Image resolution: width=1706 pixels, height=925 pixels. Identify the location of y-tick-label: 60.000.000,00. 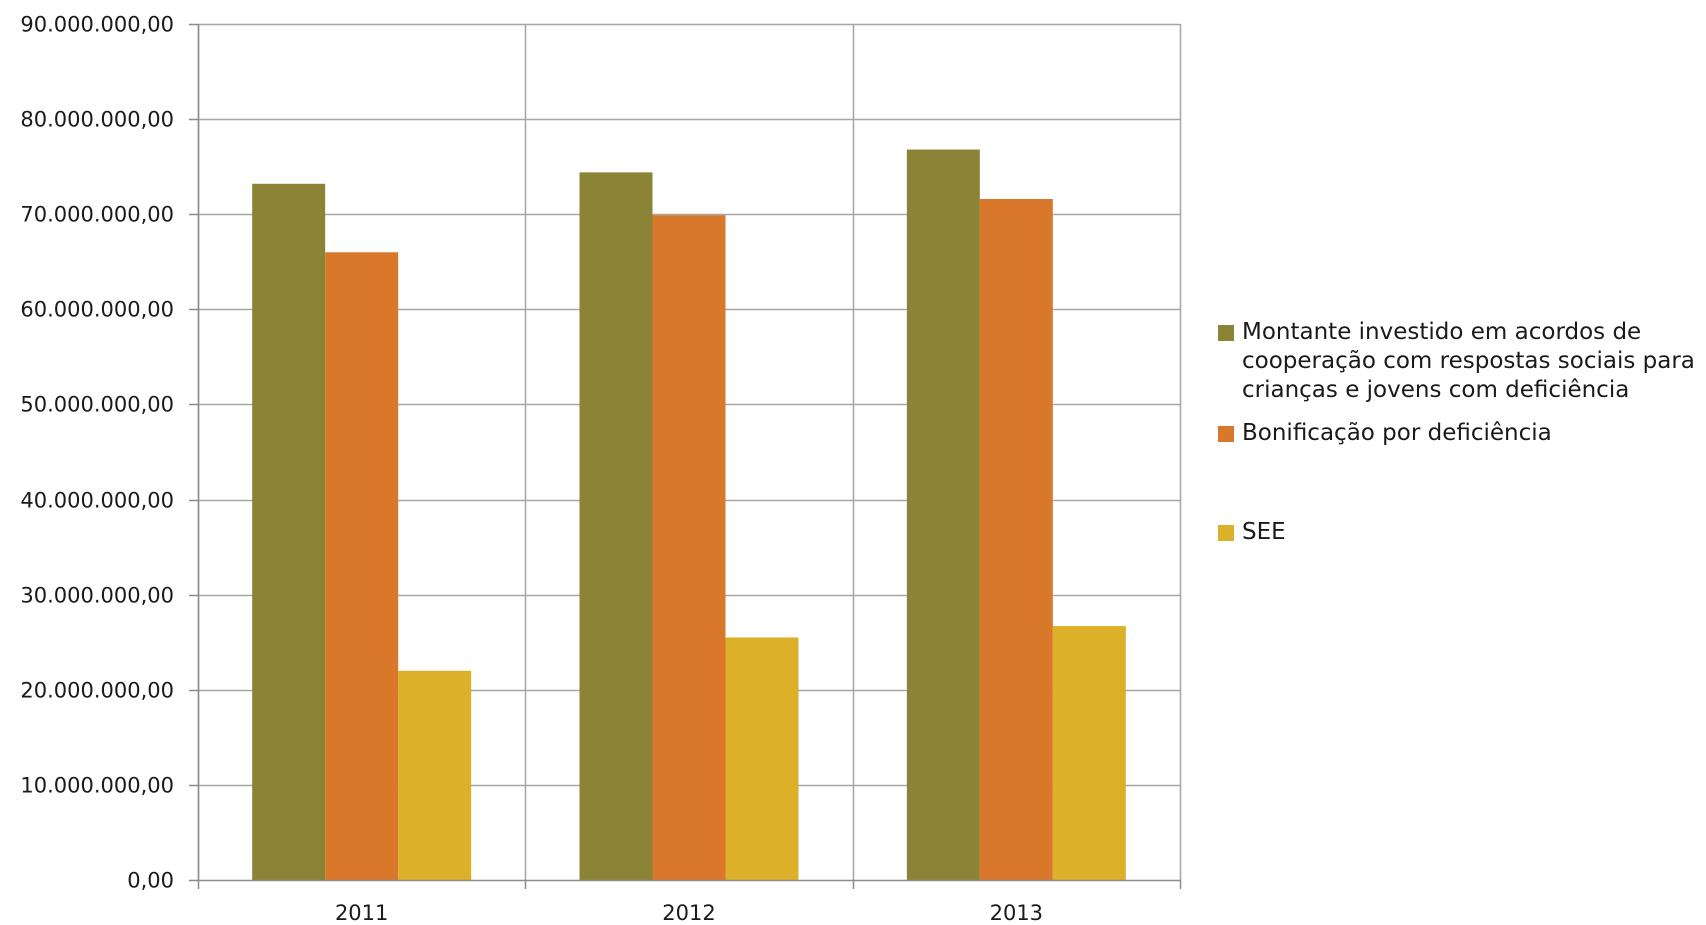
(97, 310).